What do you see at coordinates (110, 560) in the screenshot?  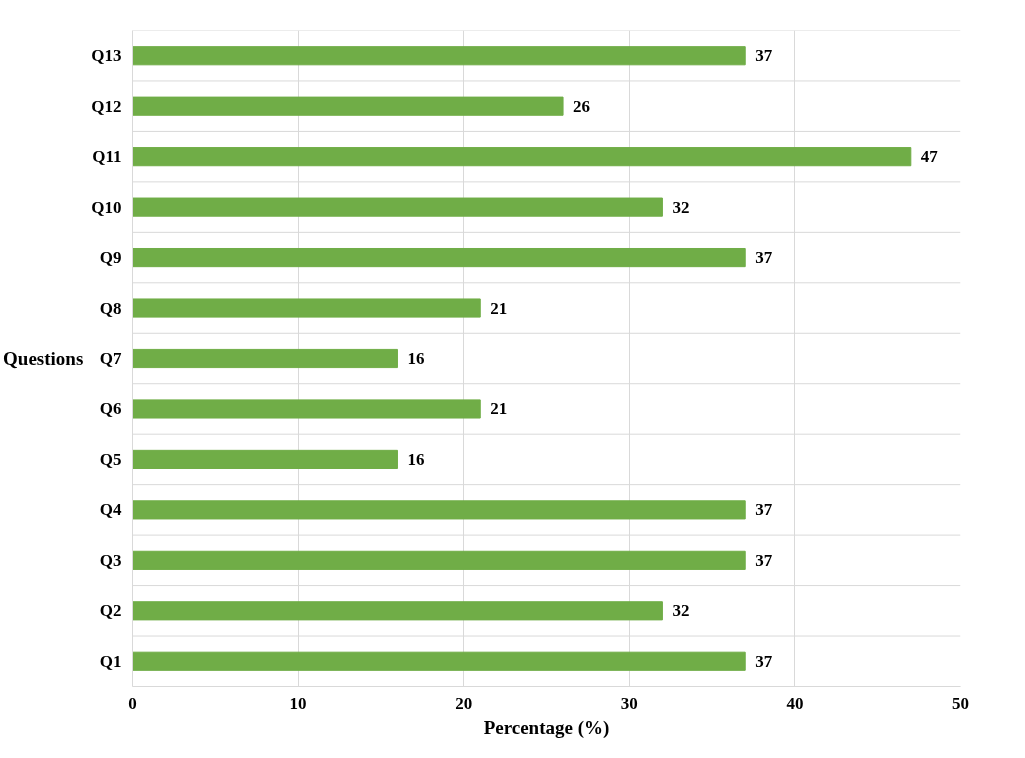 I see `y-tick-label: Q3` at bounding box center [110, 560].